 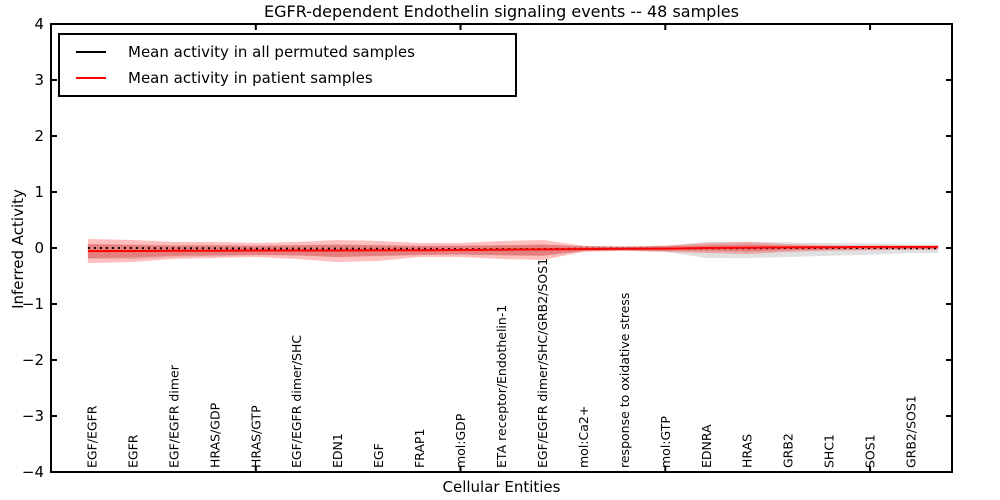 I want to click on x-category-label: HRAS/GDP, so click(x=214, y=435).